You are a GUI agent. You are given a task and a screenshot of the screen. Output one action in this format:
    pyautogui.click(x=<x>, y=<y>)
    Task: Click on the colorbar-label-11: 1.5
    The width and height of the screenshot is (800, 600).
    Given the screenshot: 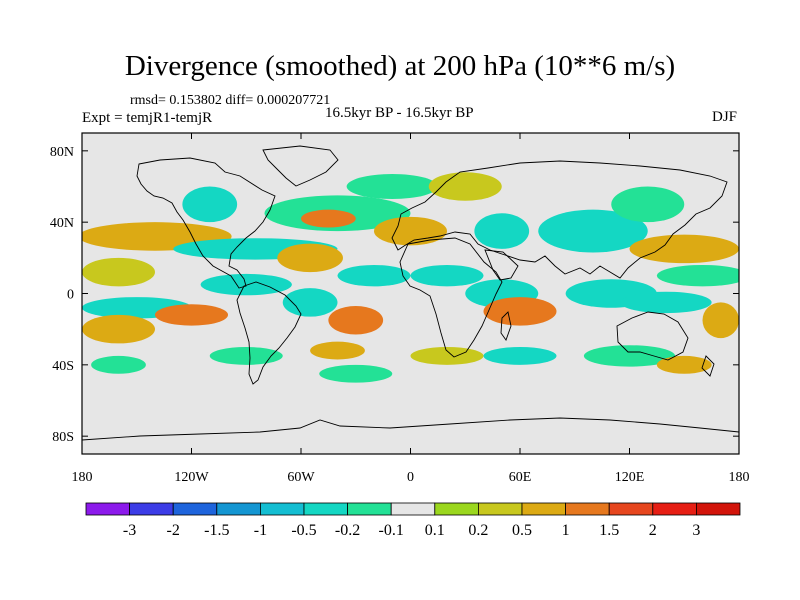 What is the action you would take?
    pyautogui.click(x=609, y=530)
    